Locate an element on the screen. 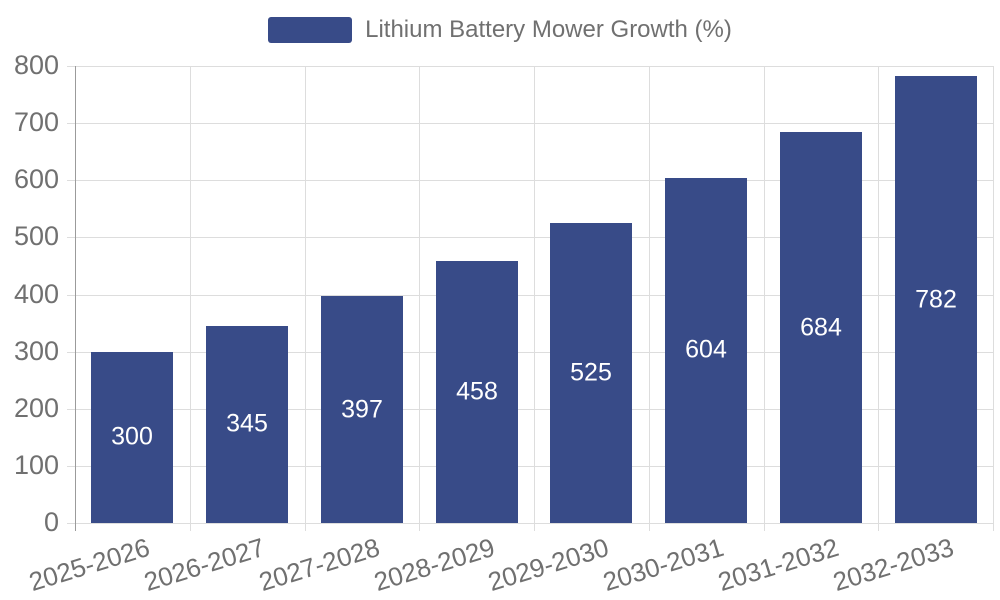 Image resolution: width=1000 pixels, height=600 pixels. x-tick-label: 2025-2026 is located at coordinates (89, 565).